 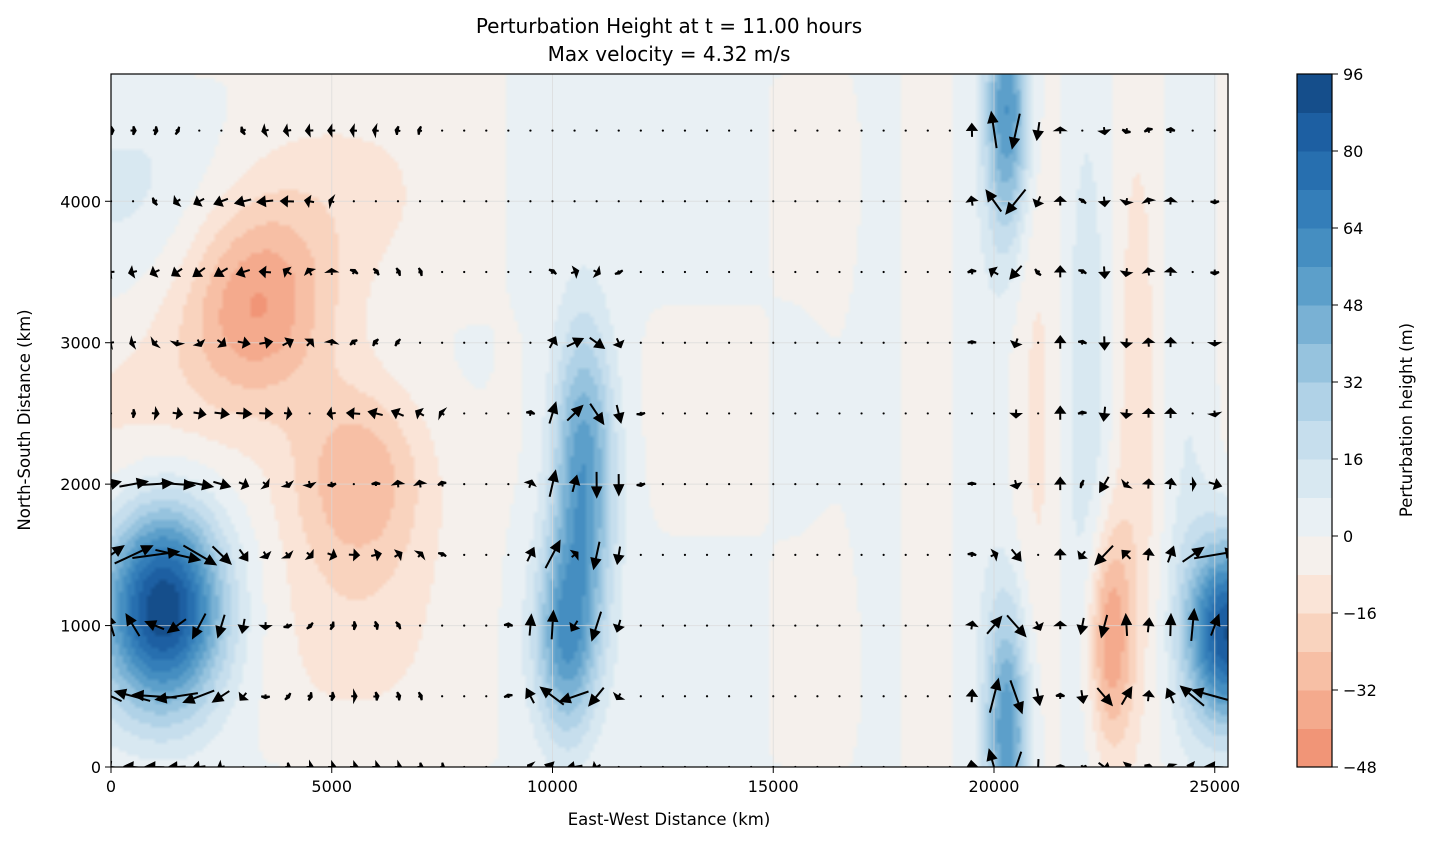 What do you see at coordinates (994, 786) in the screenshot?
I see `x-tick-label: 20000` at bounding box center [994, 786].